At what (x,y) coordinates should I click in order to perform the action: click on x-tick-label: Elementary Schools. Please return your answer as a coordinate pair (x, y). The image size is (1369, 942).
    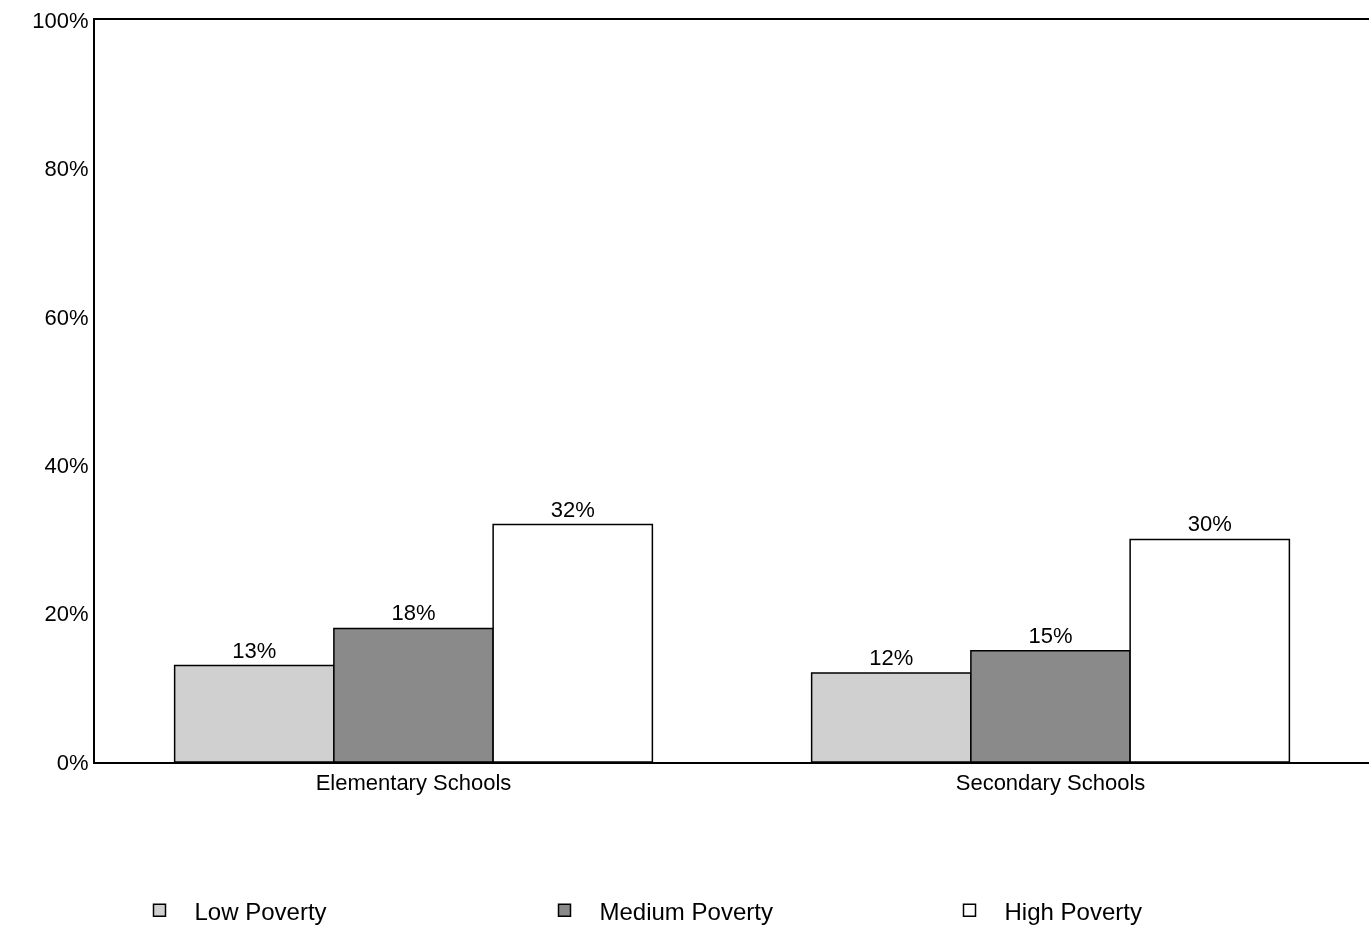
    Looking at the image, I should click on (413, 783).